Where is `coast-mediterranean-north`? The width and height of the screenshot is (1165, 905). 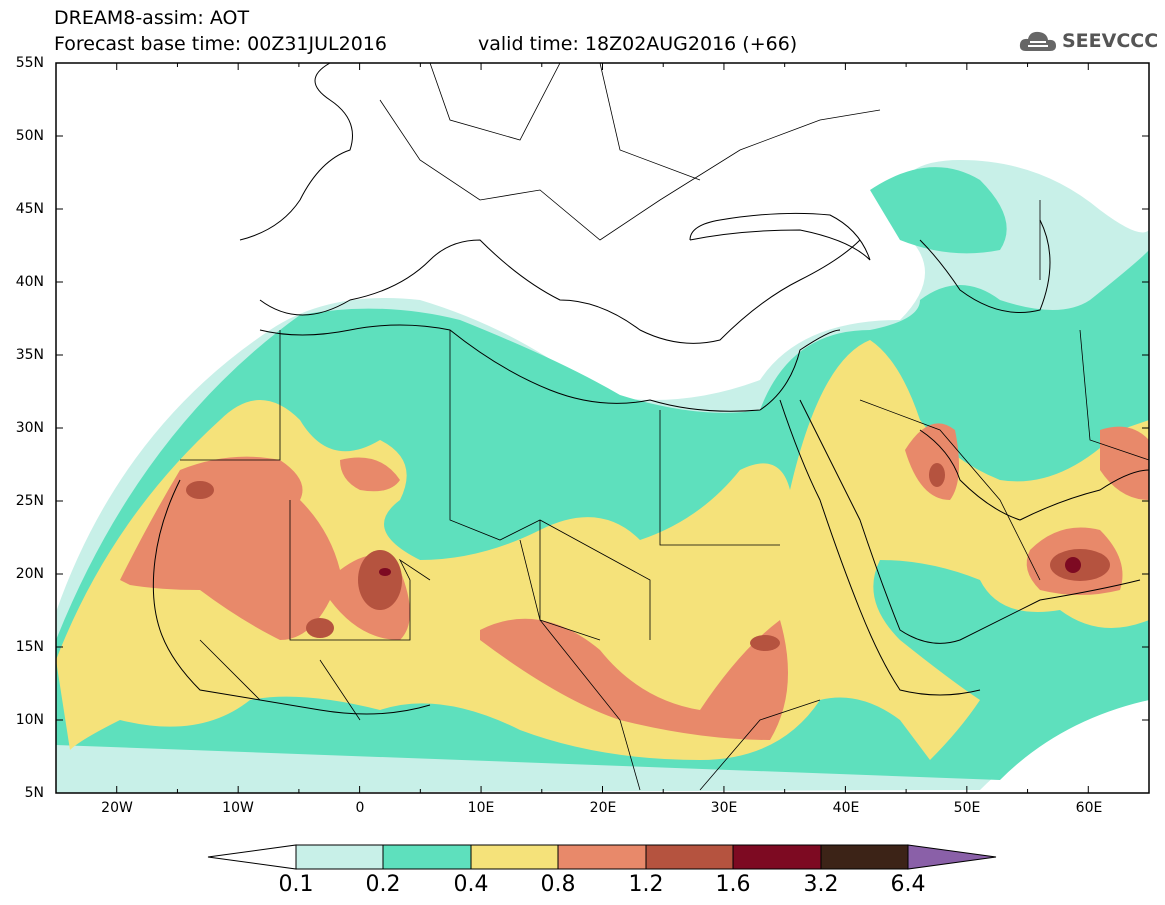 coast-mediterranean-north is located at coordinates (560, 291).